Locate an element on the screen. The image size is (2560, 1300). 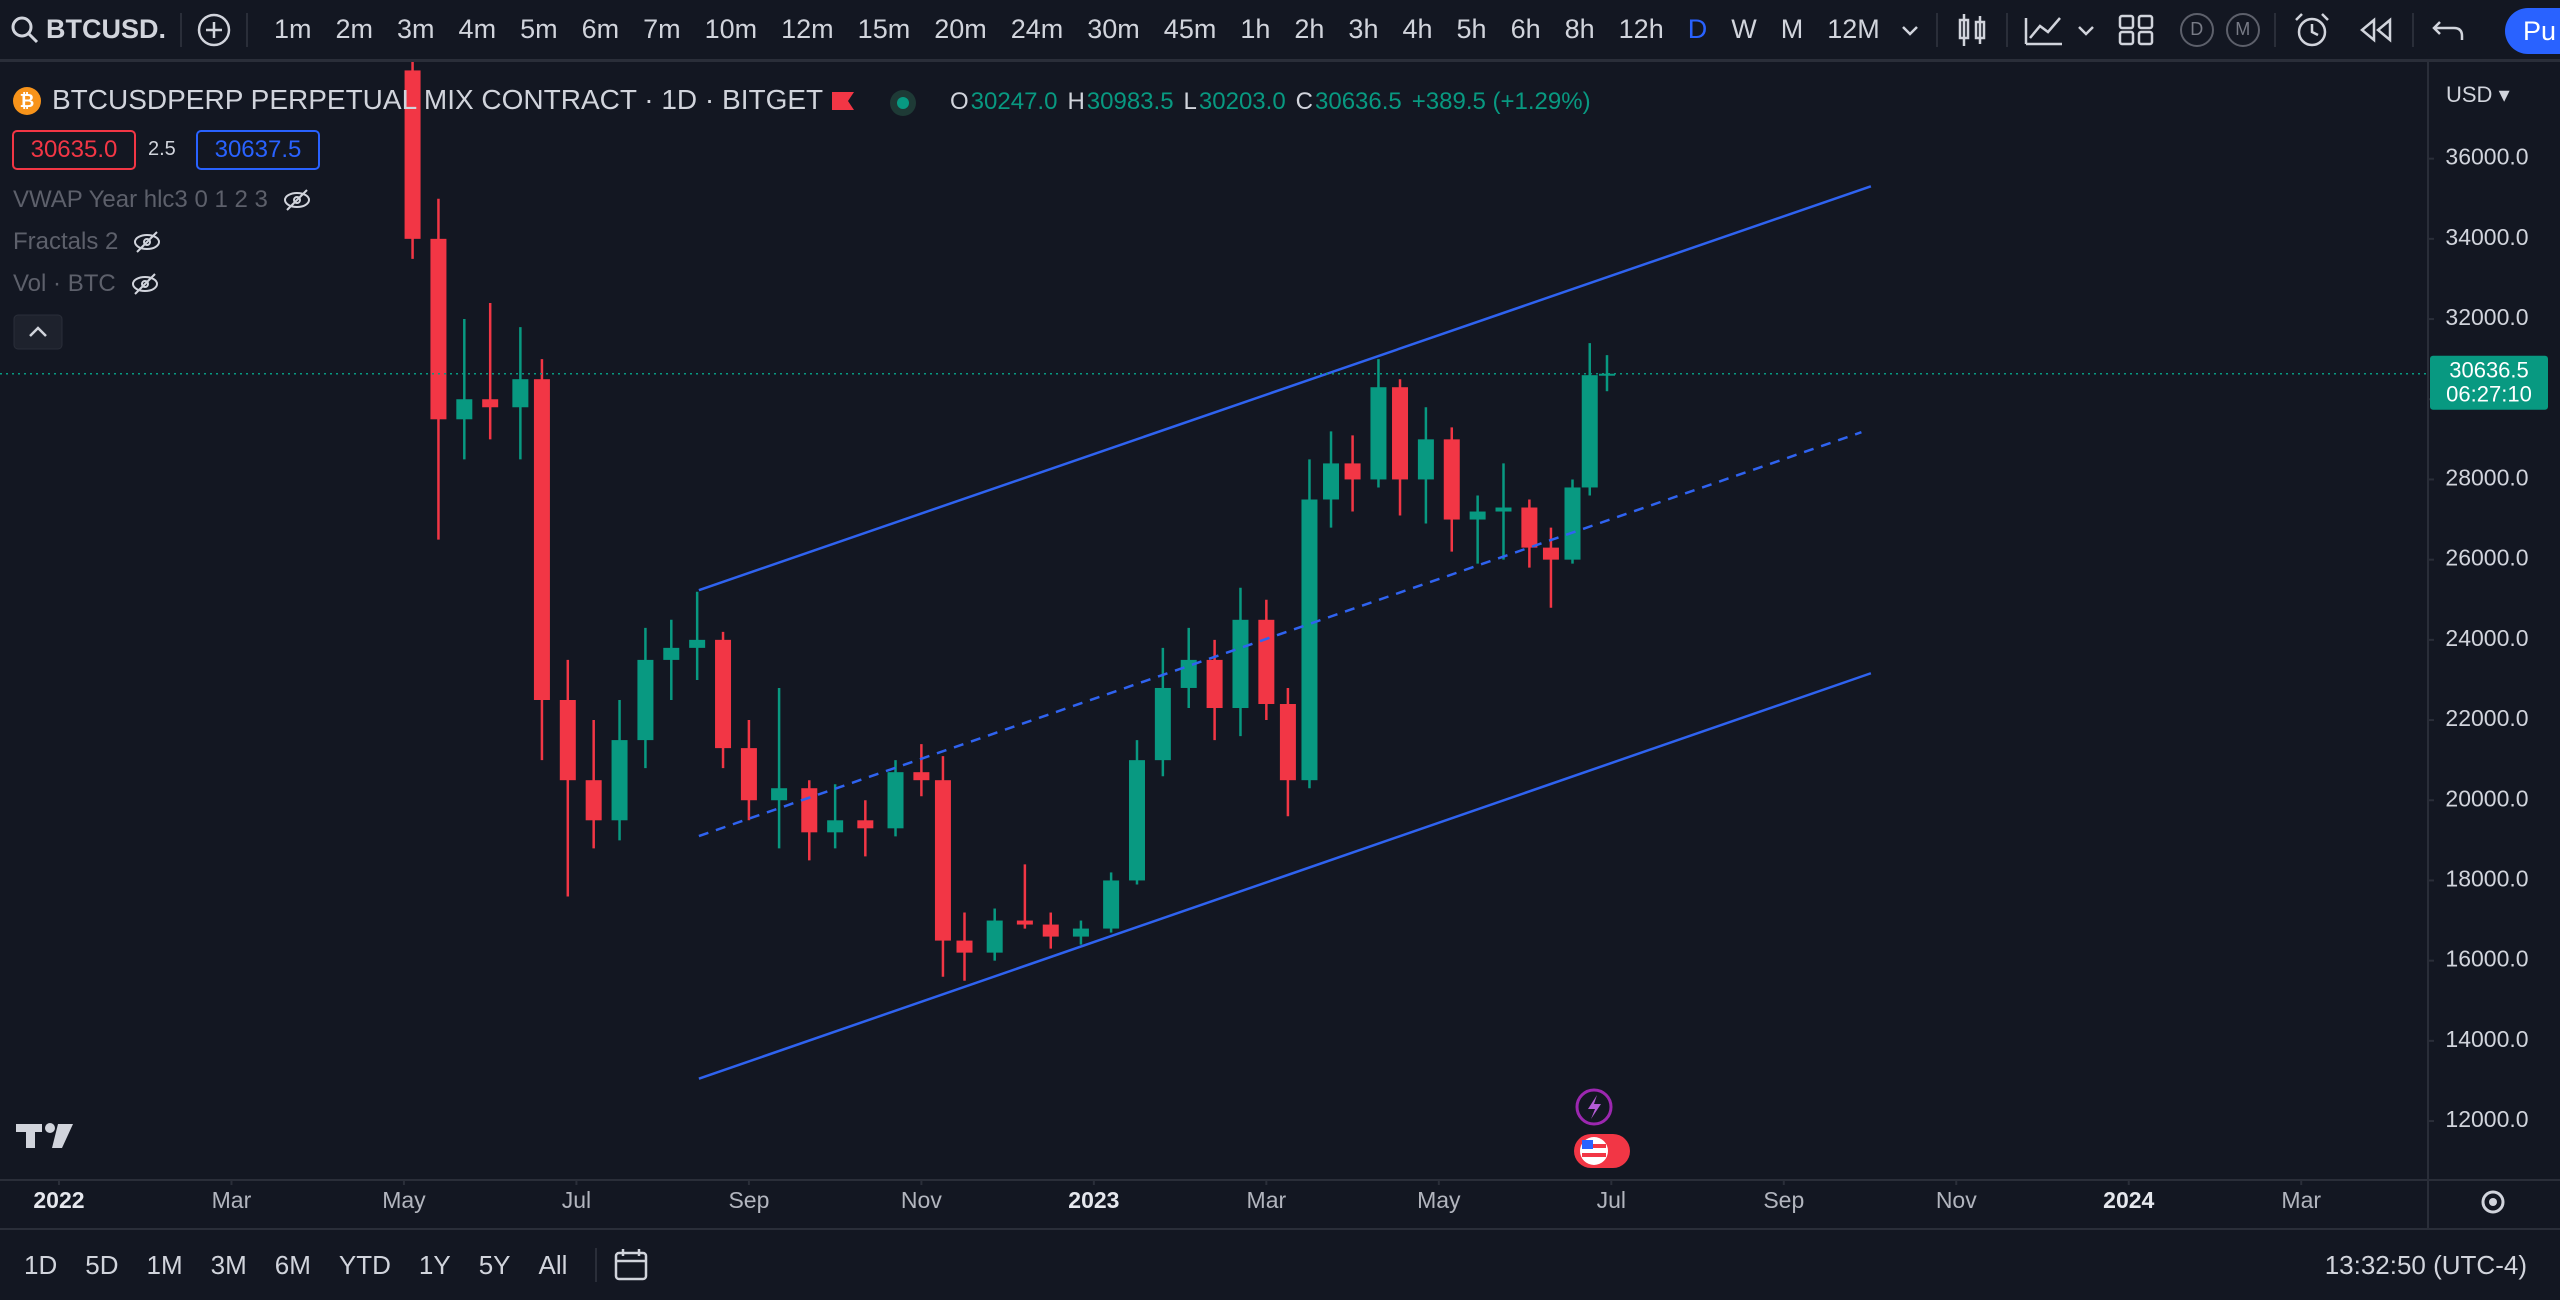
x-tick-label: Jul is located at coordinates (576, 1200).